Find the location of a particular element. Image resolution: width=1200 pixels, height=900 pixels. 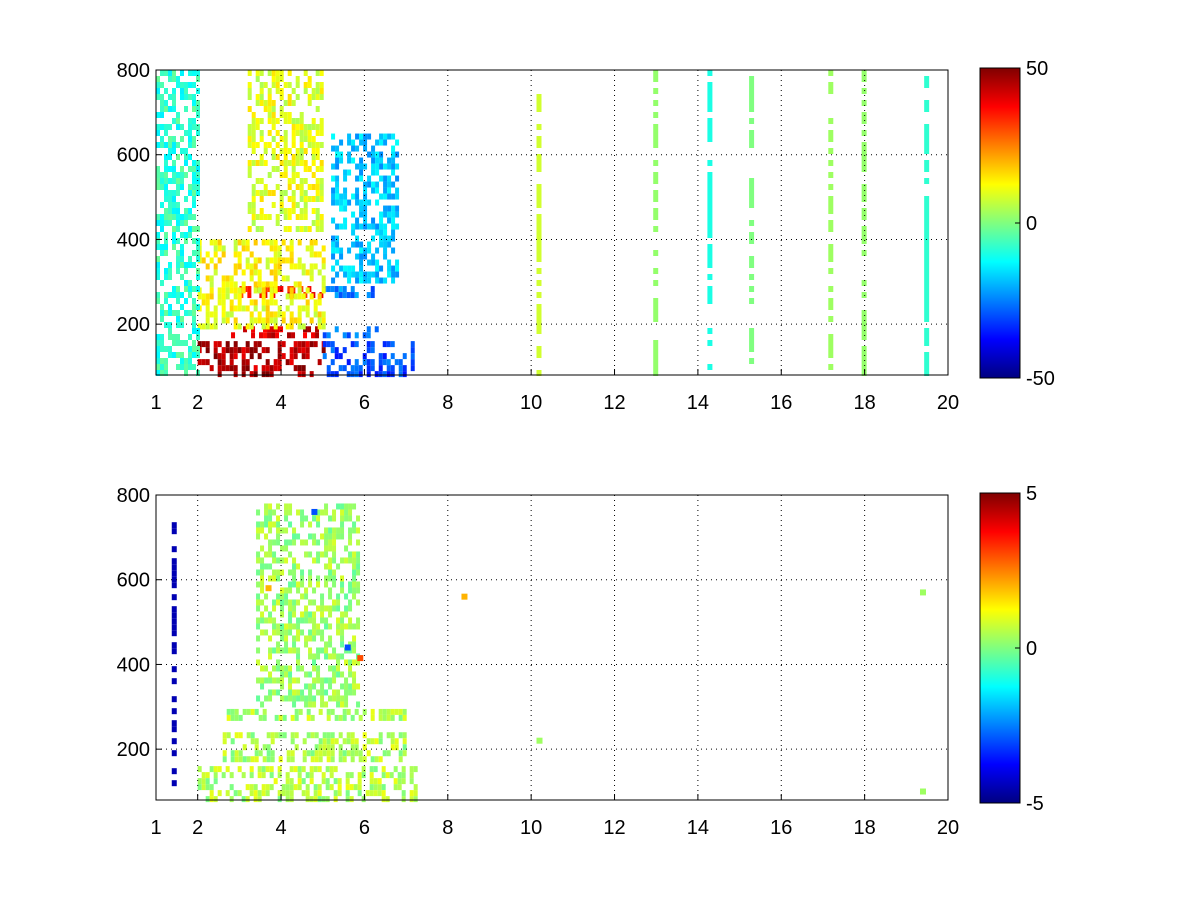

colorbar-tick-label: 5 is located at coordinates (1031, 494).